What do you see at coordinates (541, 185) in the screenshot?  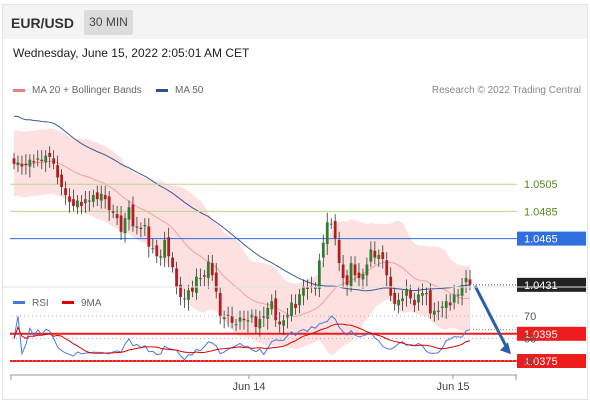 I see `level-label-1.0505: 1.0505` at bounding box center [541, 185].